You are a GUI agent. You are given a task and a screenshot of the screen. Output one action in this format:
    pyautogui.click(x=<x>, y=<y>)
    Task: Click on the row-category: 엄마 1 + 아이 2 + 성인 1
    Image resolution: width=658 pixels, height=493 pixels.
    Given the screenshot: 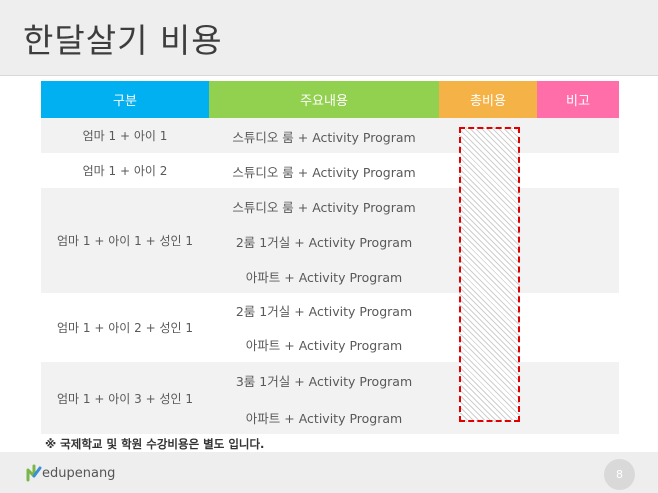 What is the action you would take?
    pyautogui.click(x=125, y=328)
    